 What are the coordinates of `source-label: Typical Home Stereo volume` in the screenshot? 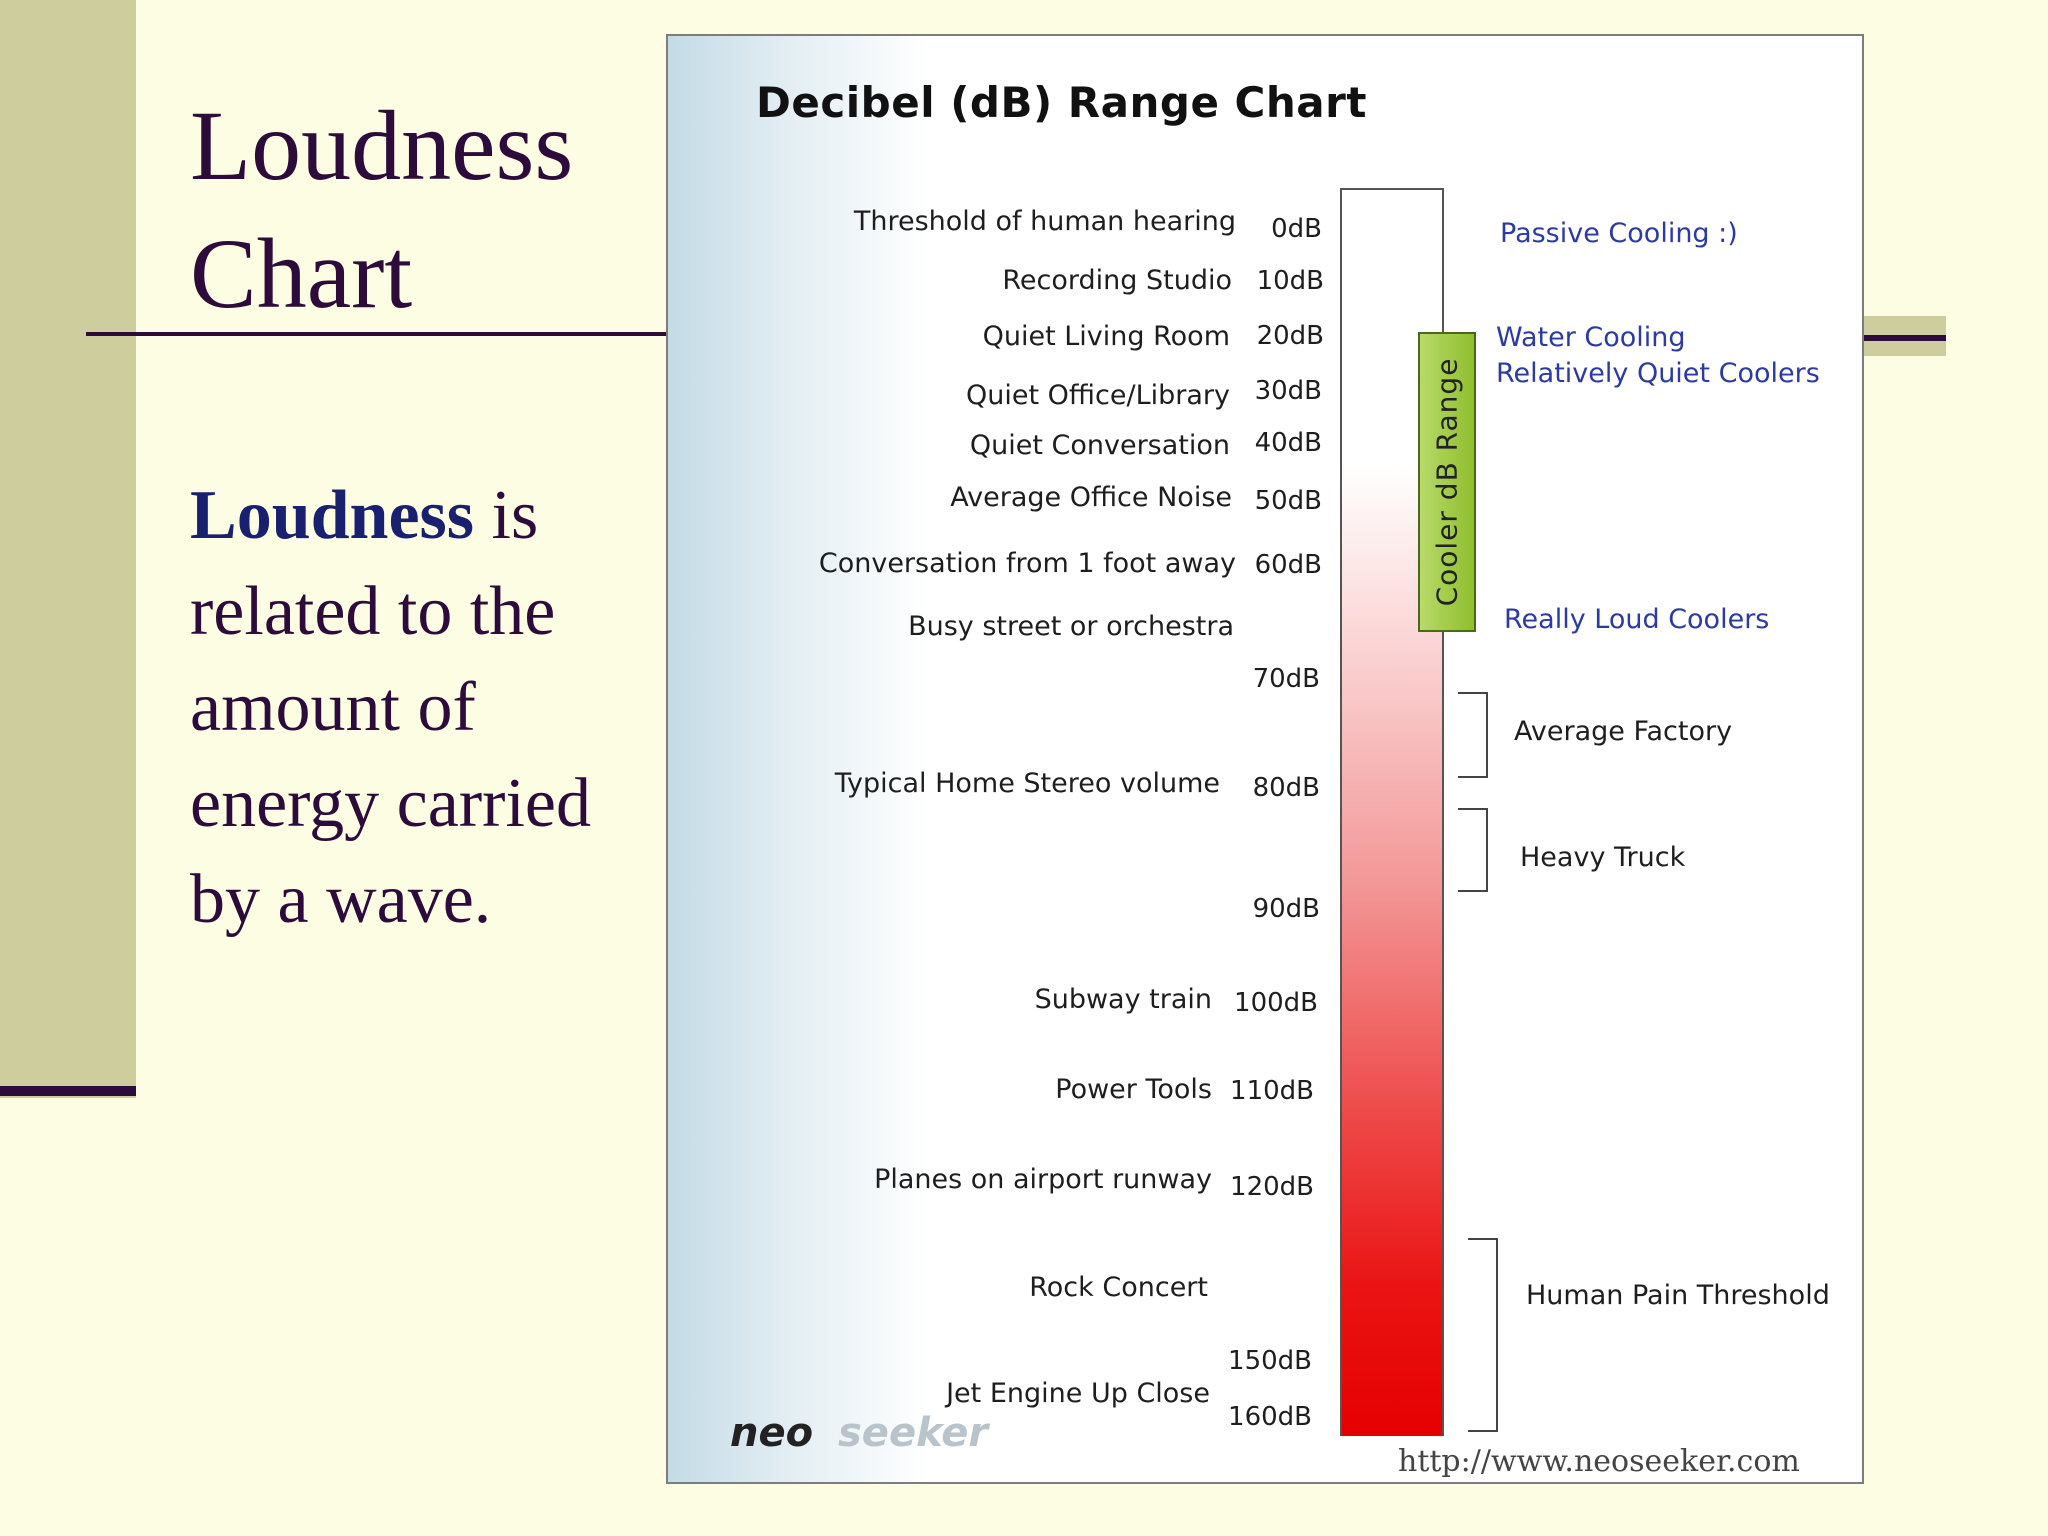 It's located at (1027, 783).